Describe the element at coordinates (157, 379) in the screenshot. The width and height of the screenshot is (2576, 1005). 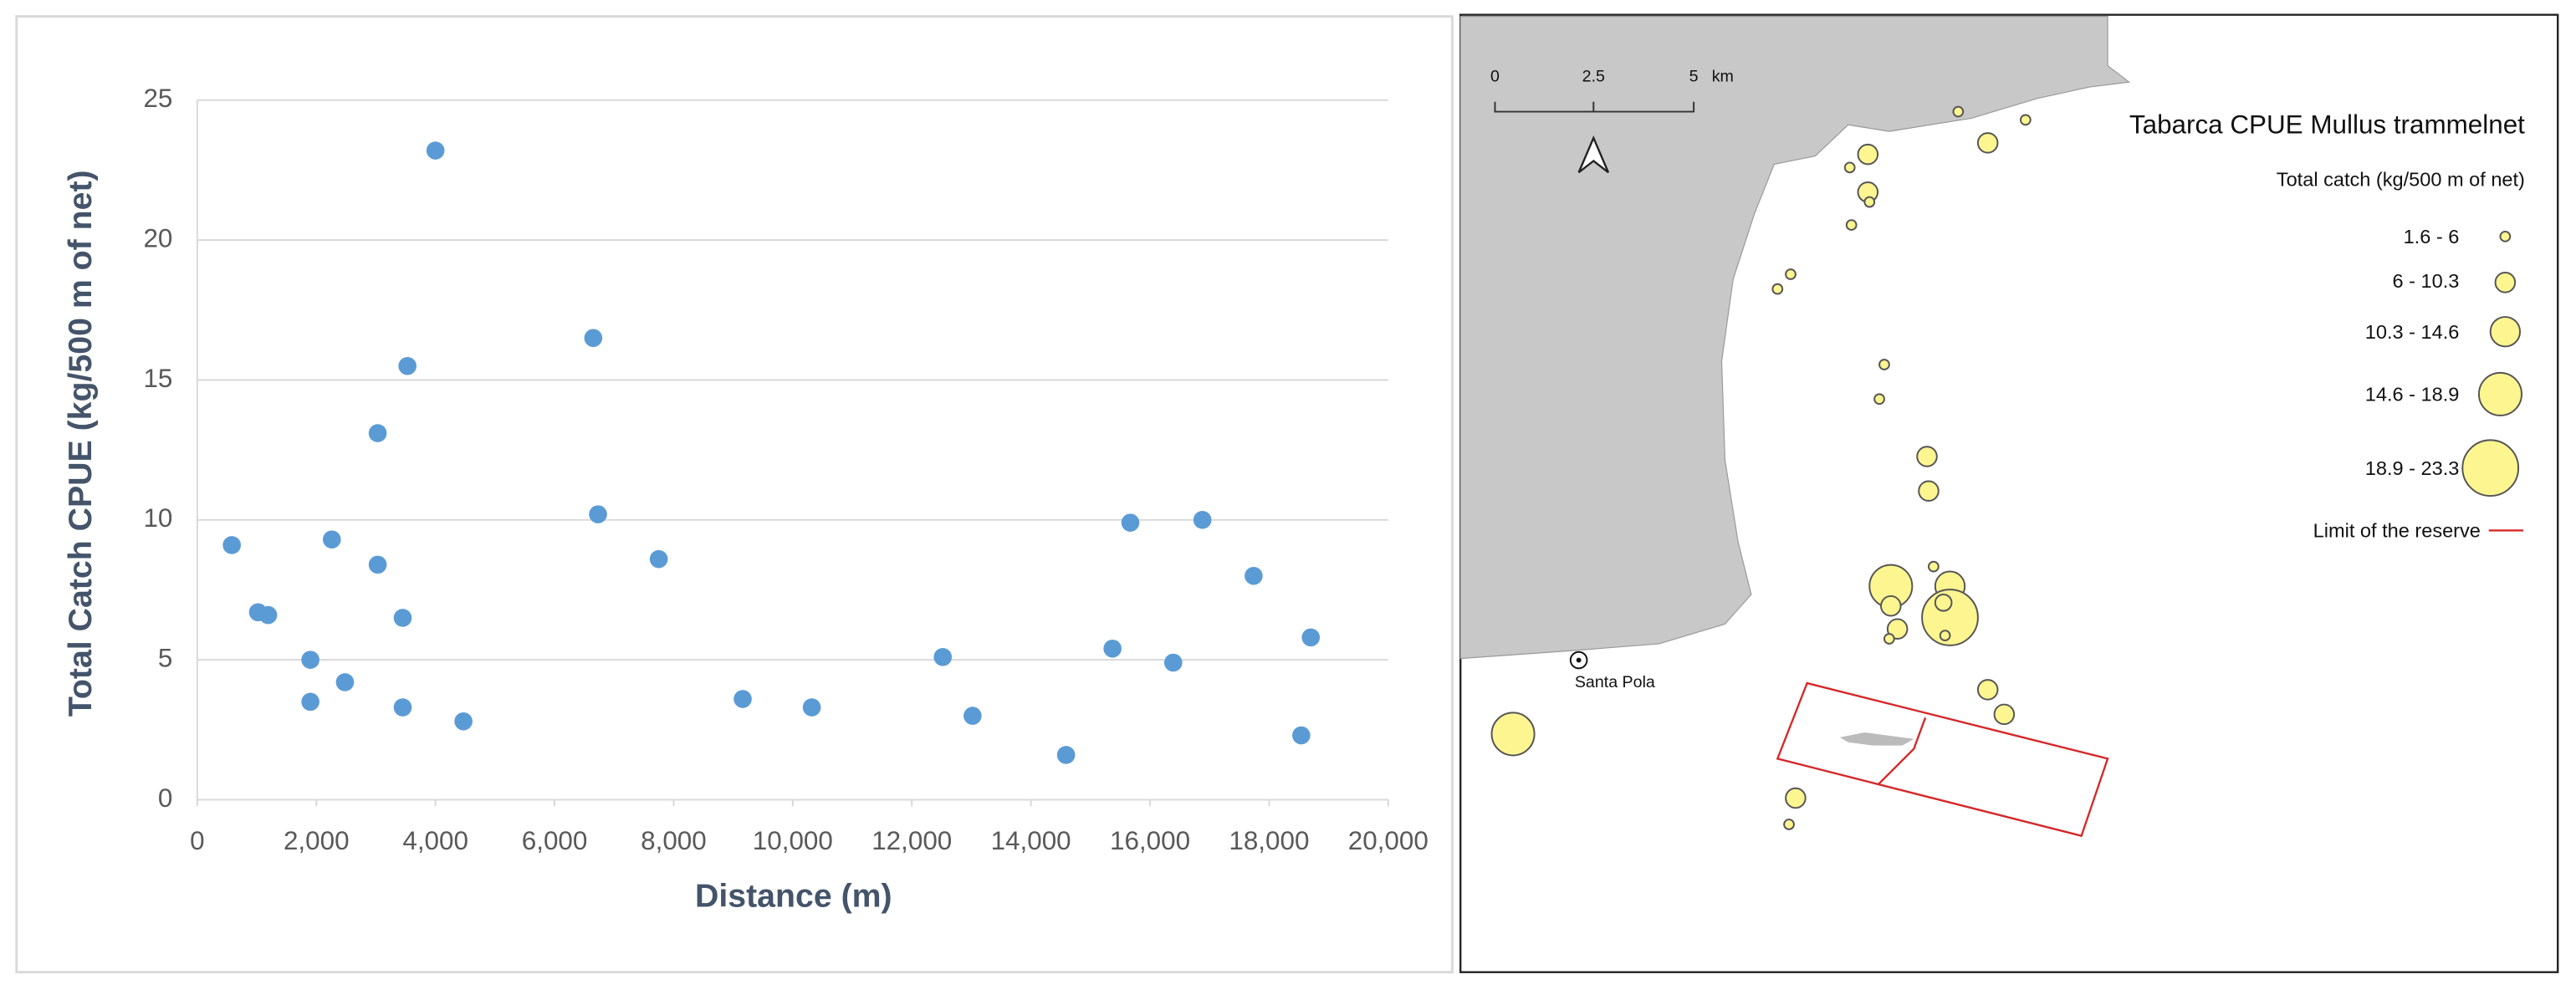
I see `y-tick-label: 15` at that location.